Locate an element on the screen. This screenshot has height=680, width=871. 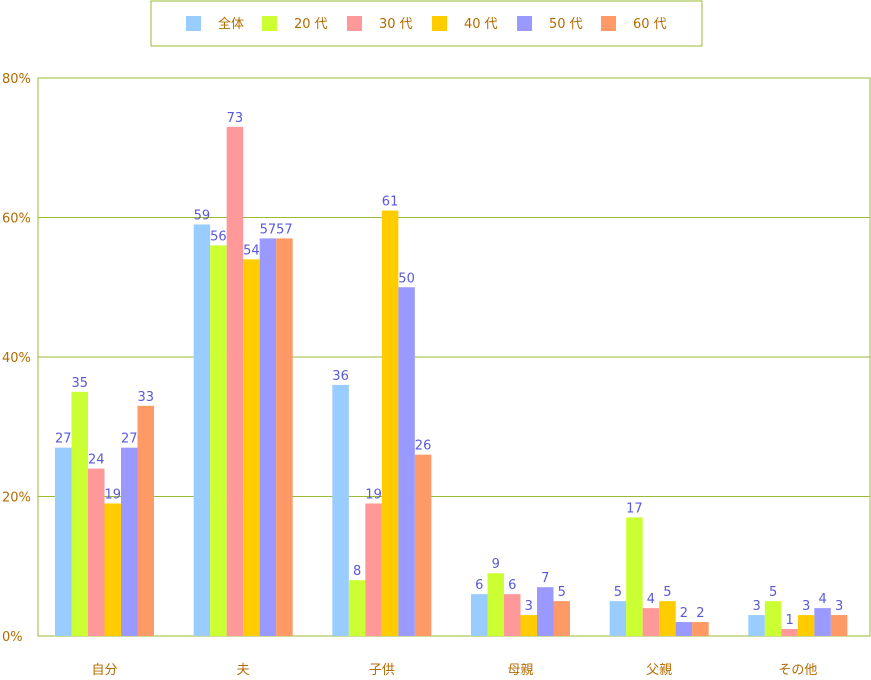
data-label: 1 is located at coordinates (789, 620).